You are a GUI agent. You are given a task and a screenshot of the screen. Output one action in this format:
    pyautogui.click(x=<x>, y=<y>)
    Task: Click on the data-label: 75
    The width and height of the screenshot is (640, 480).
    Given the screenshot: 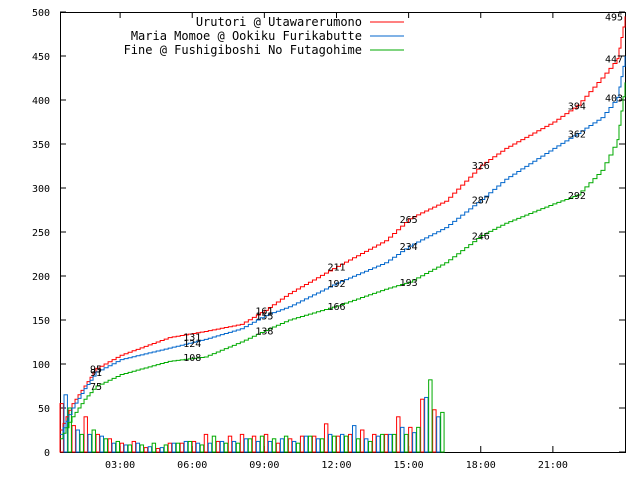 What is the action you would take?
    pyautogui.click(x=96, y=387)
    